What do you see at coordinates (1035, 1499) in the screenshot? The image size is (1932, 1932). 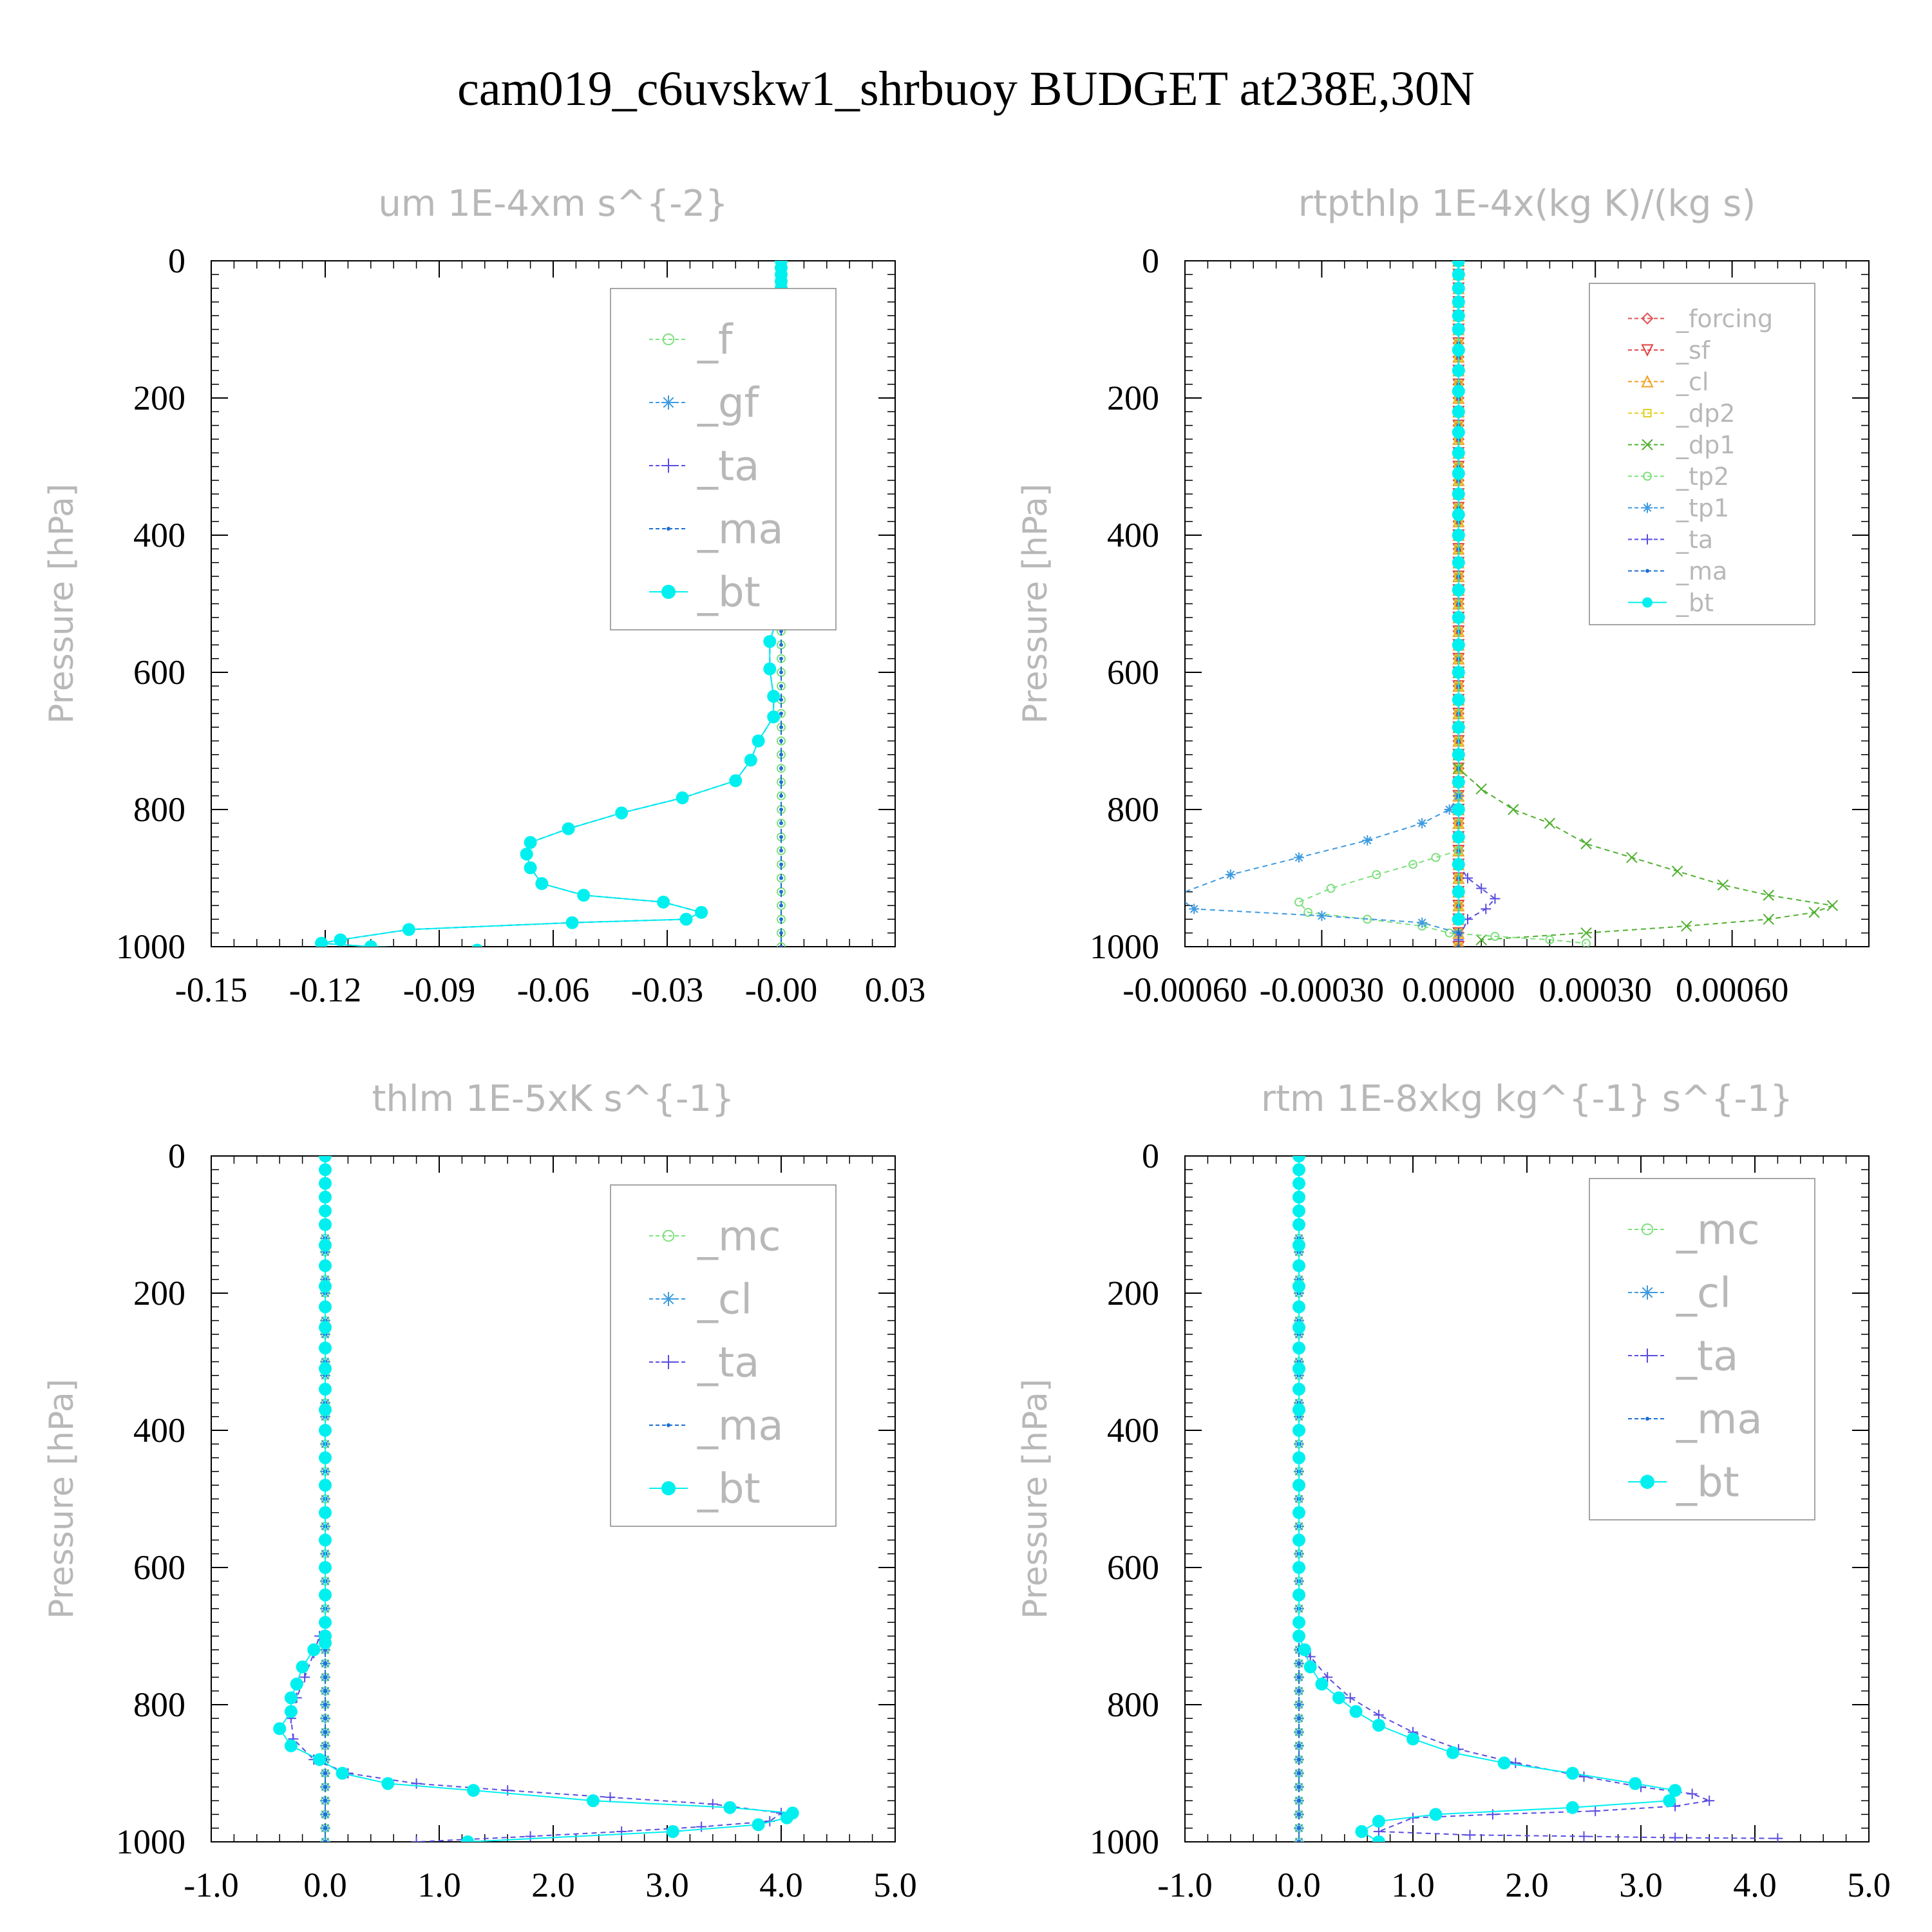 I see `y-axis-label: Pressure [hPa]` at bounding box center [1035, 1499].